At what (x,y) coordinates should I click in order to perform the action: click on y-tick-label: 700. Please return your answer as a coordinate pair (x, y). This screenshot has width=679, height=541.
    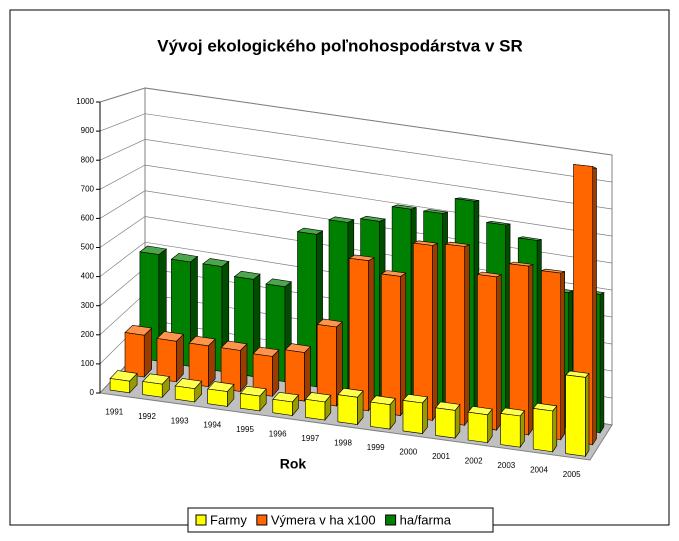
    Looking at the image, I should click on (88, 188).